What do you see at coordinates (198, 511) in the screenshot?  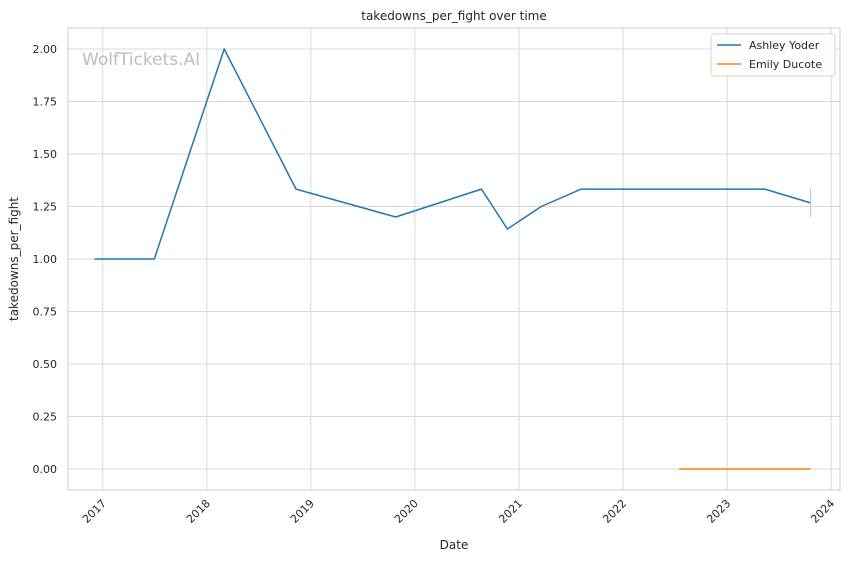 I see `x-tick-label: 2018` at bounding box center [198, 511].